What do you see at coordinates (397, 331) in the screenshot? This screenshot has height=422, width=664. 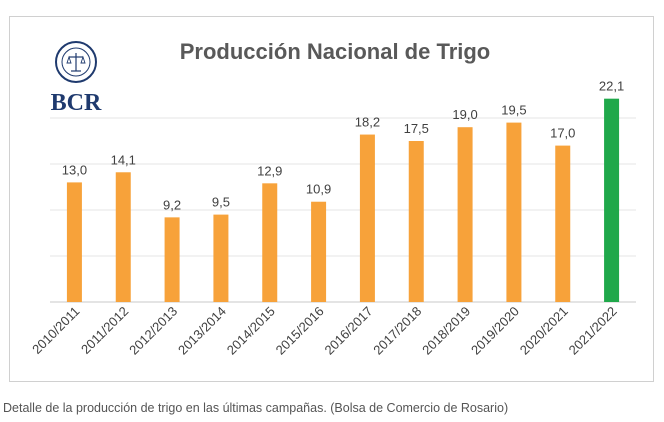 I see `x-tick-label: 2017/2018` at bounding box center [397, 331].